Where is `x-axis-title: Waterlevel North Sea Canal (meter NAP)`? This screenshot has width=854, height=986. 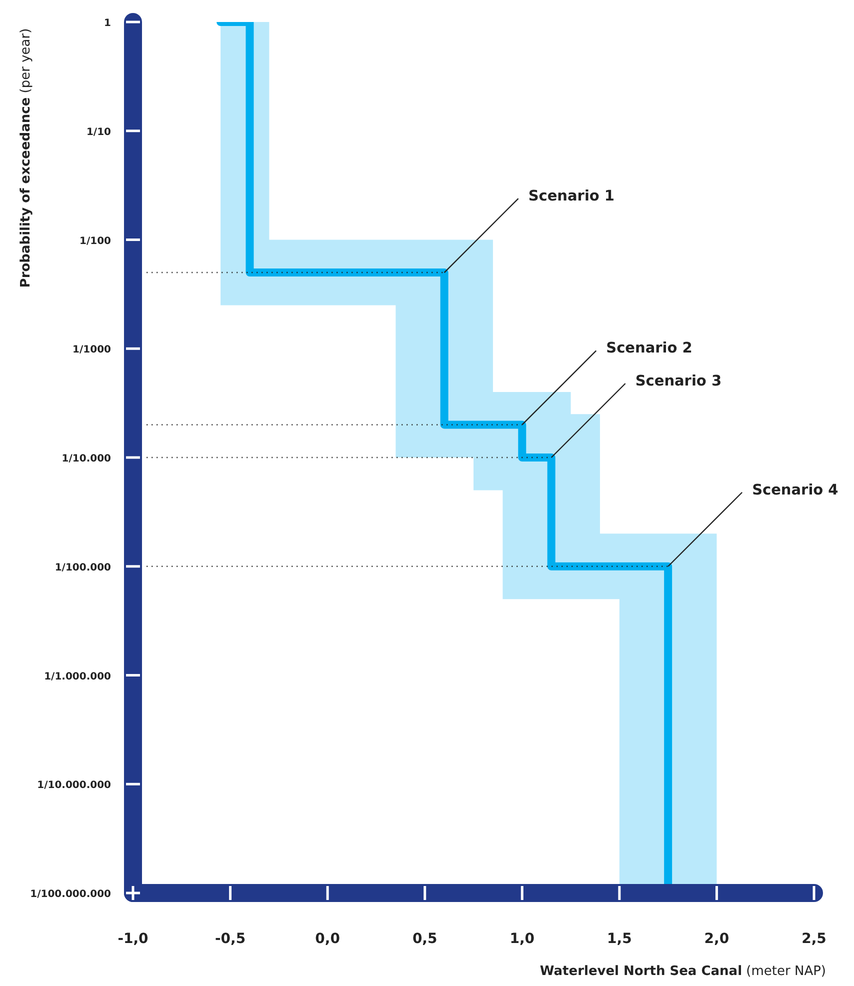
x-axis-title: Waterlevel North Sea Canal (meter NAP) is located at coordinates (683, 971).